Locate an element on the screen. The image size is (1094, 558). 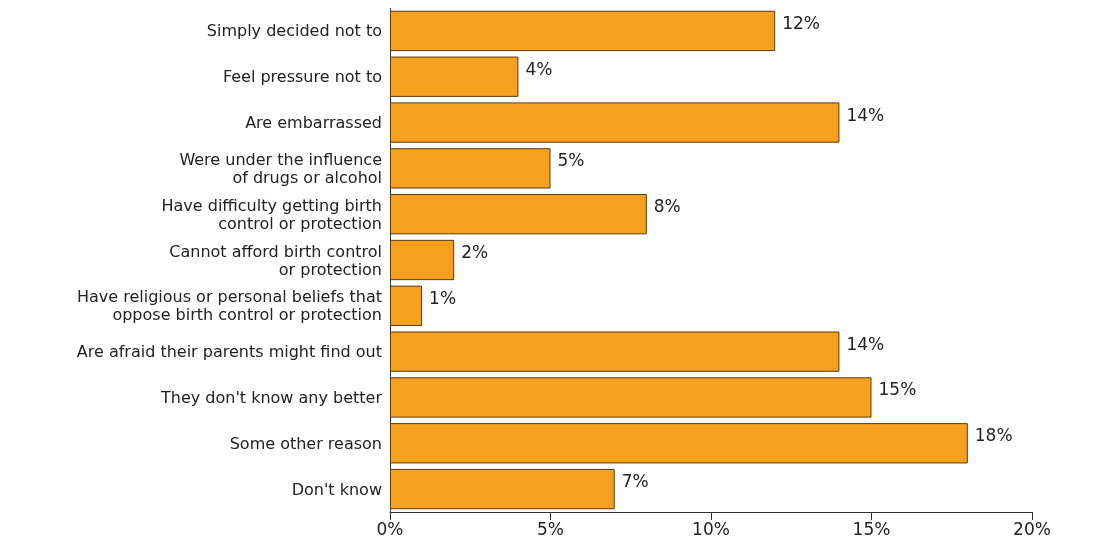
y-tick-label: Simply decided not to is located at coordinates (294, 31).